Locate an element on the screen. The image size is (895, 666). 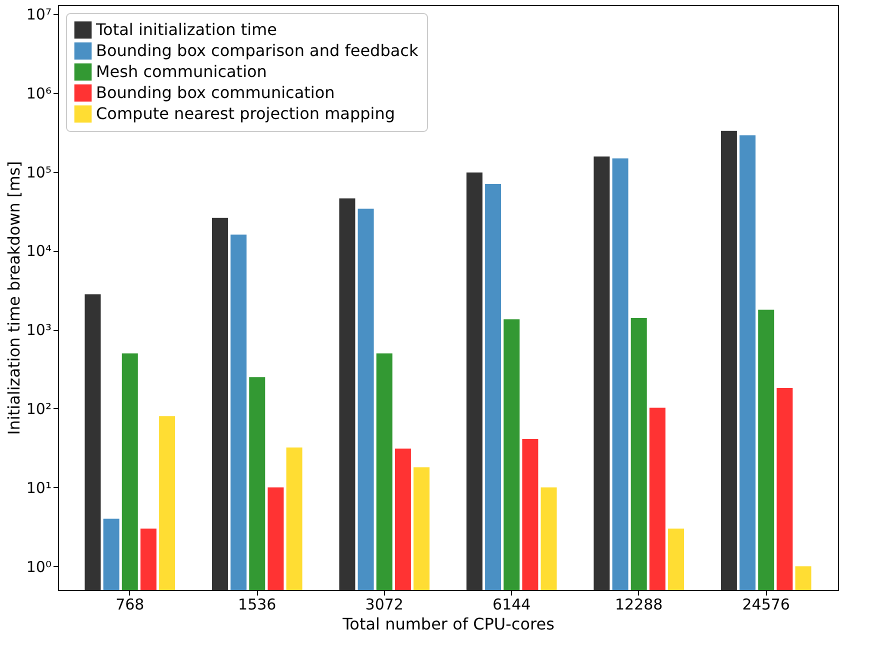
legend-label: Bounding box comparison and feedback is located at coordinates (257, 50).